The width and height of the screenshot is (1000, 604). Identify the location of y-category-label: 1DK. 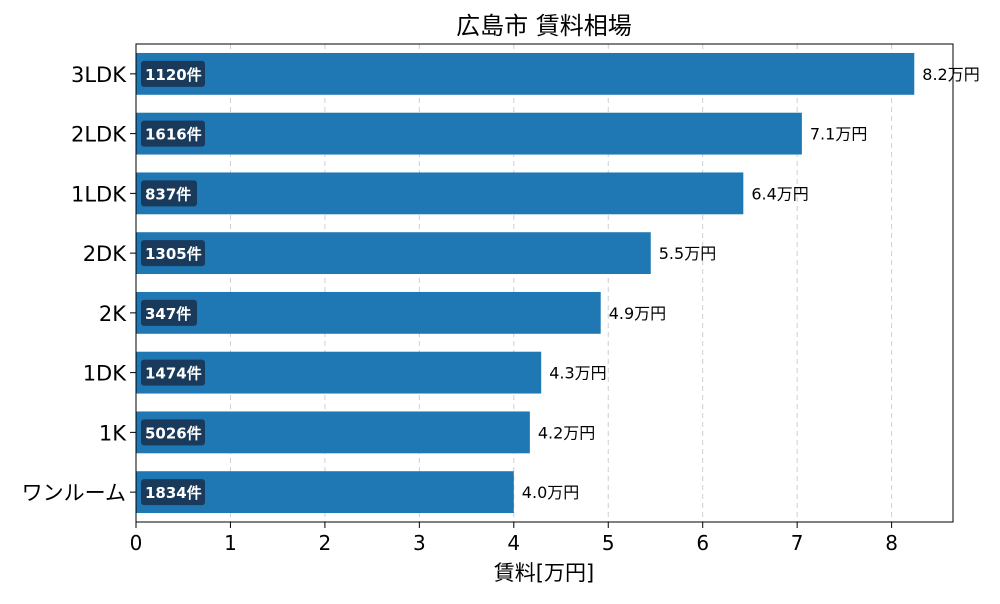
(105, 374).